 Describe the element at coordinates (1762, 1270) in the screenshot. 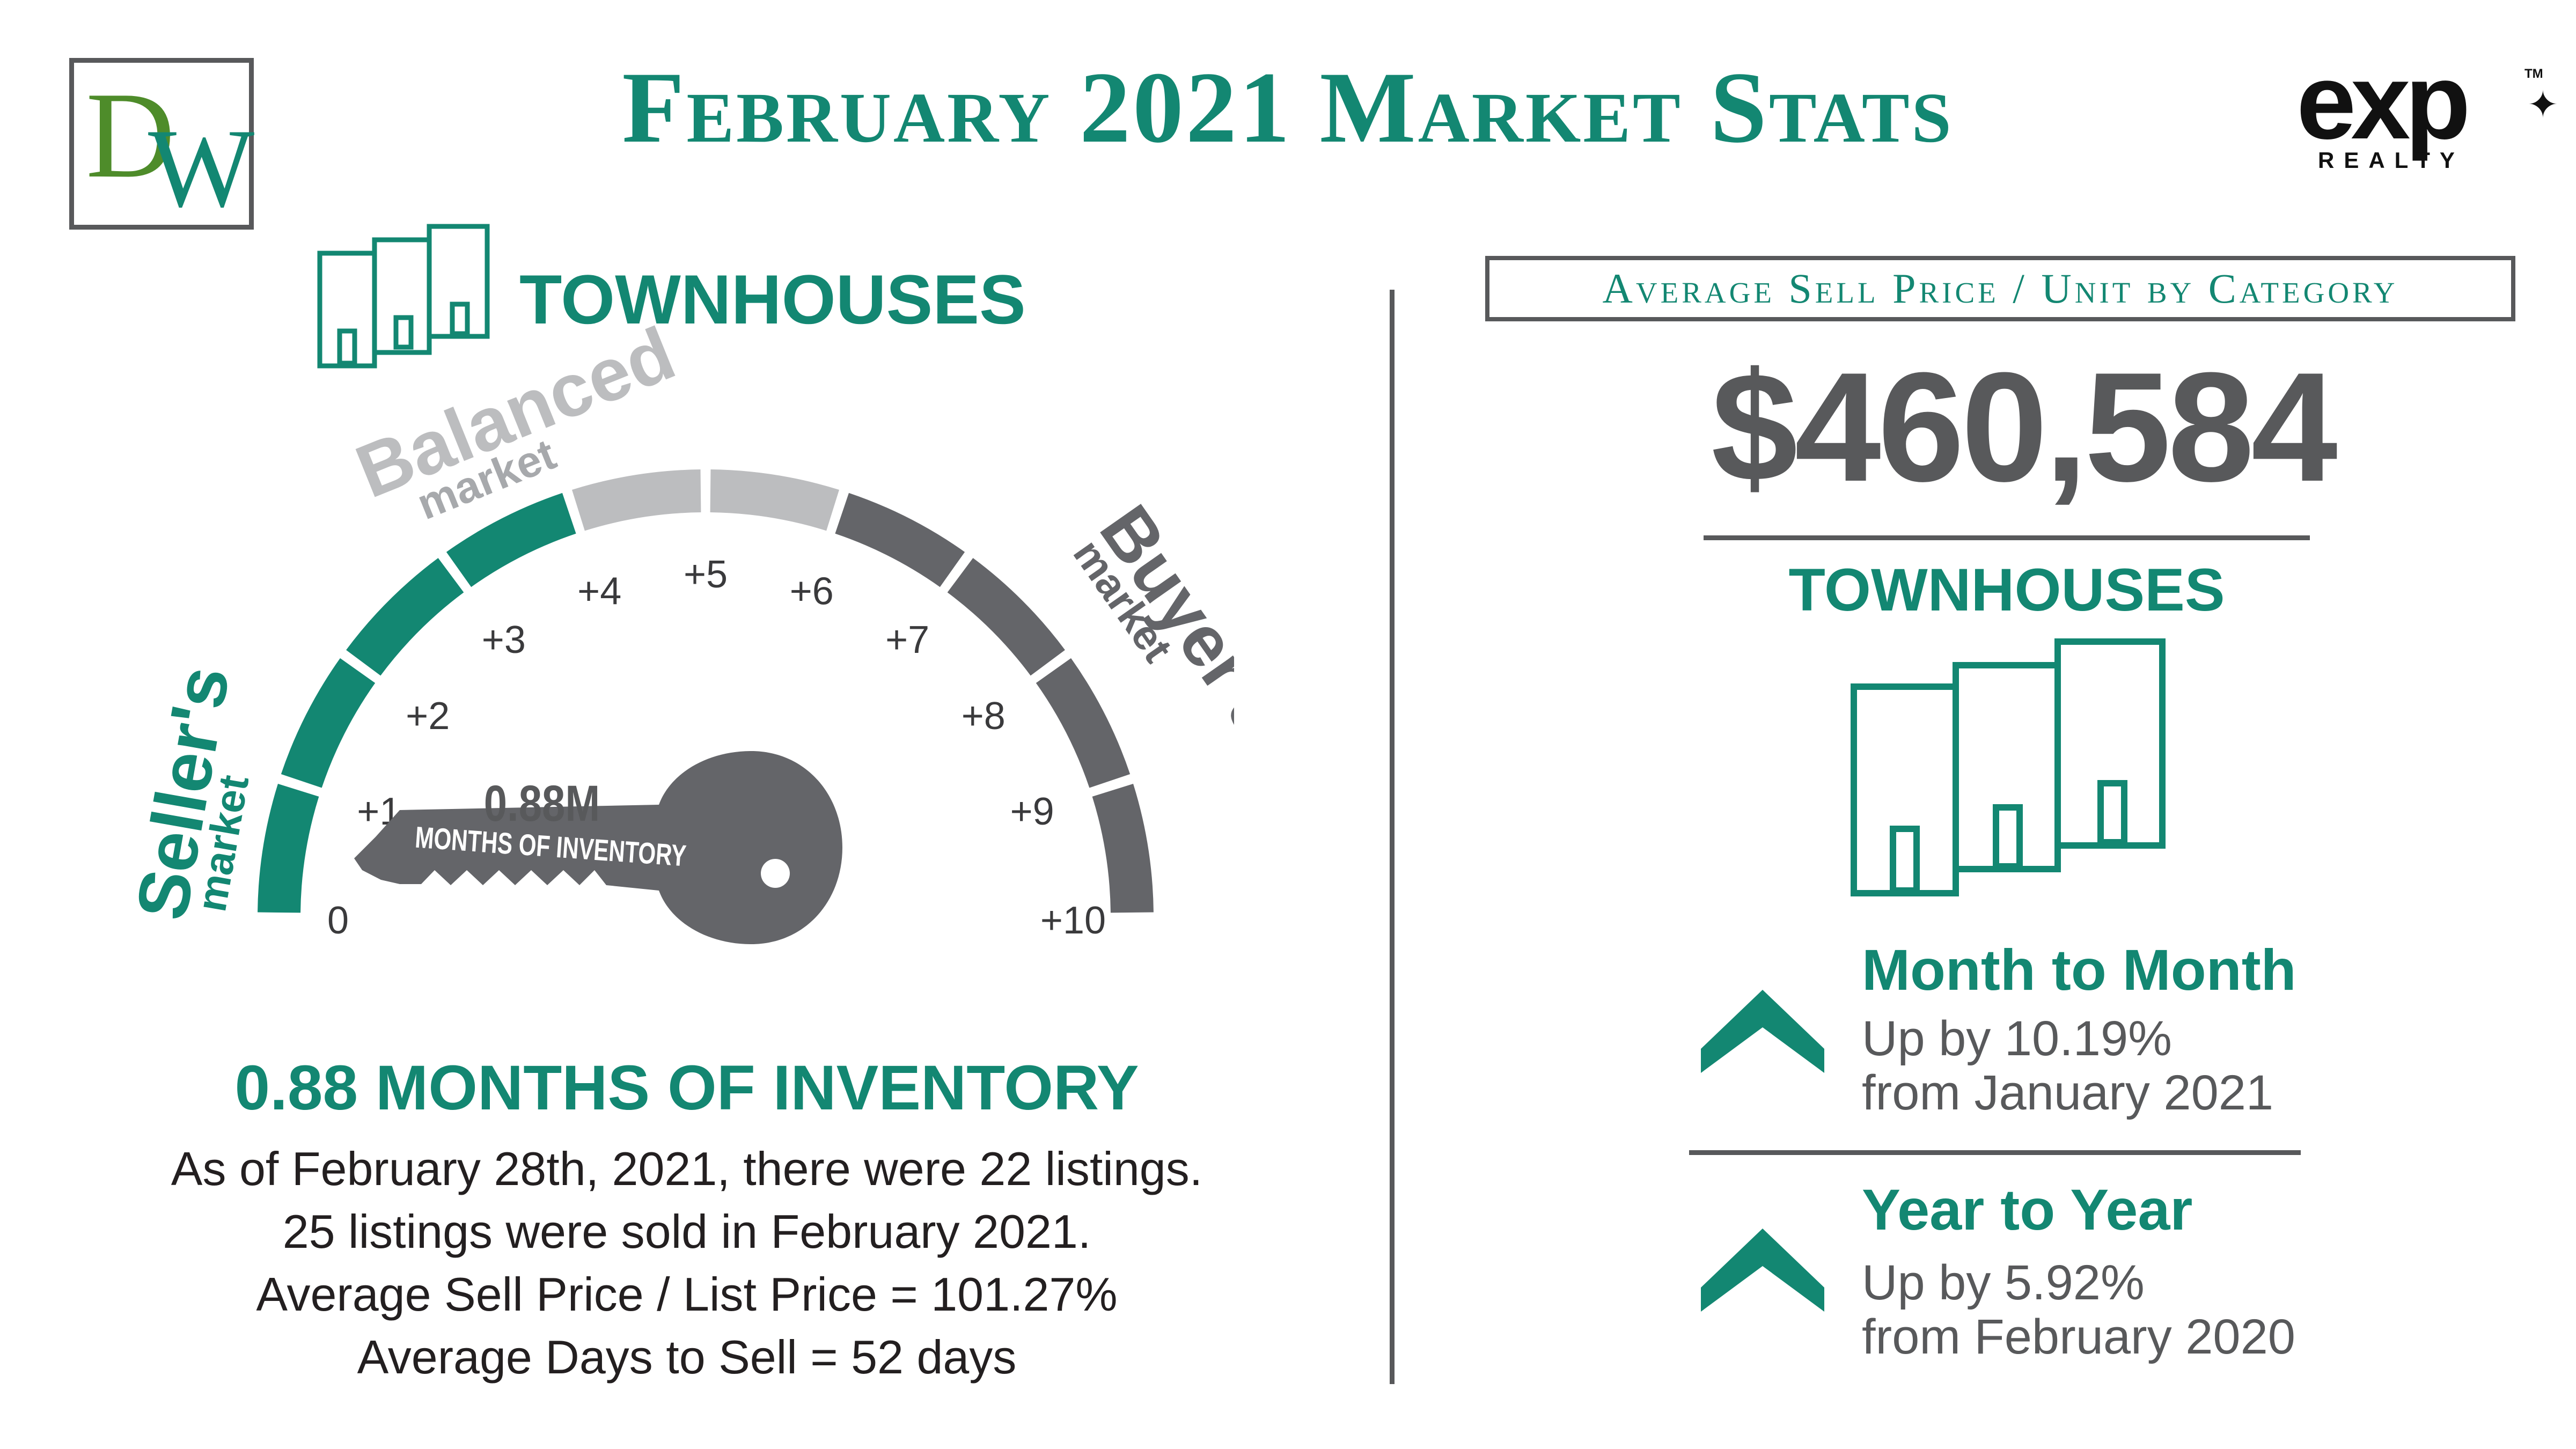

I see `year-up-arrow-icon` at that location.